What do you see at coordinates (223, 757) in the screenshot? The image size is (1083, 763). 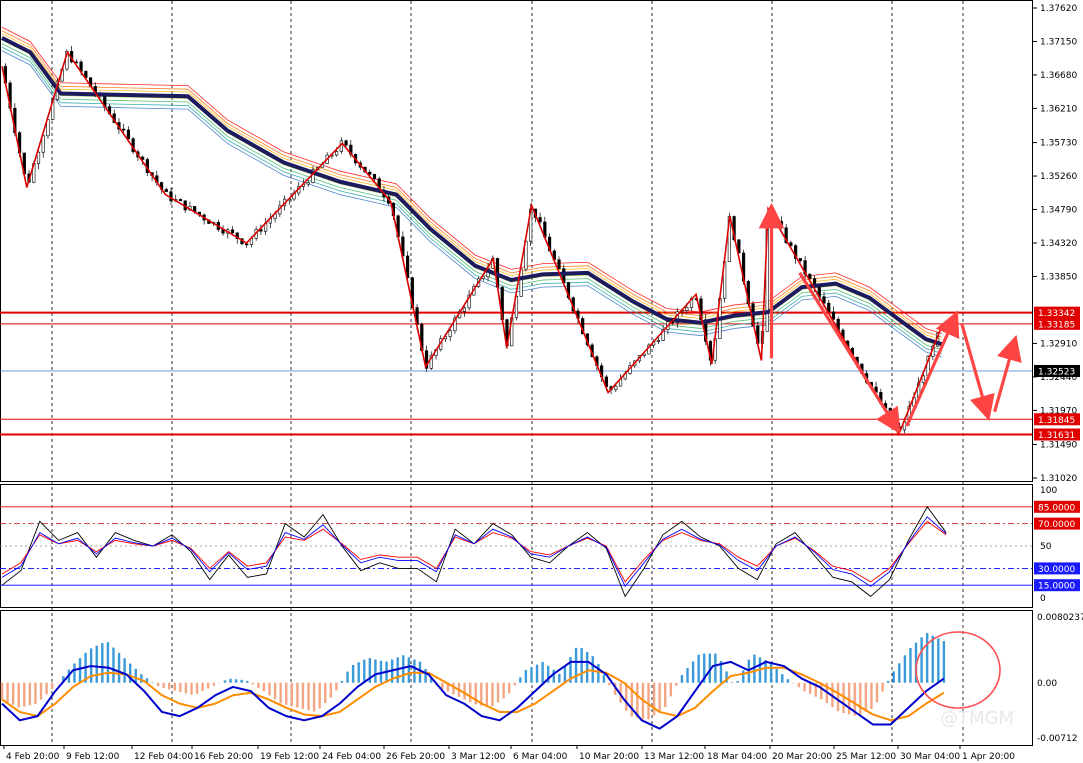 I see `x-tick-label: 16 Feb 20:00` at bounding box center [223, 757].